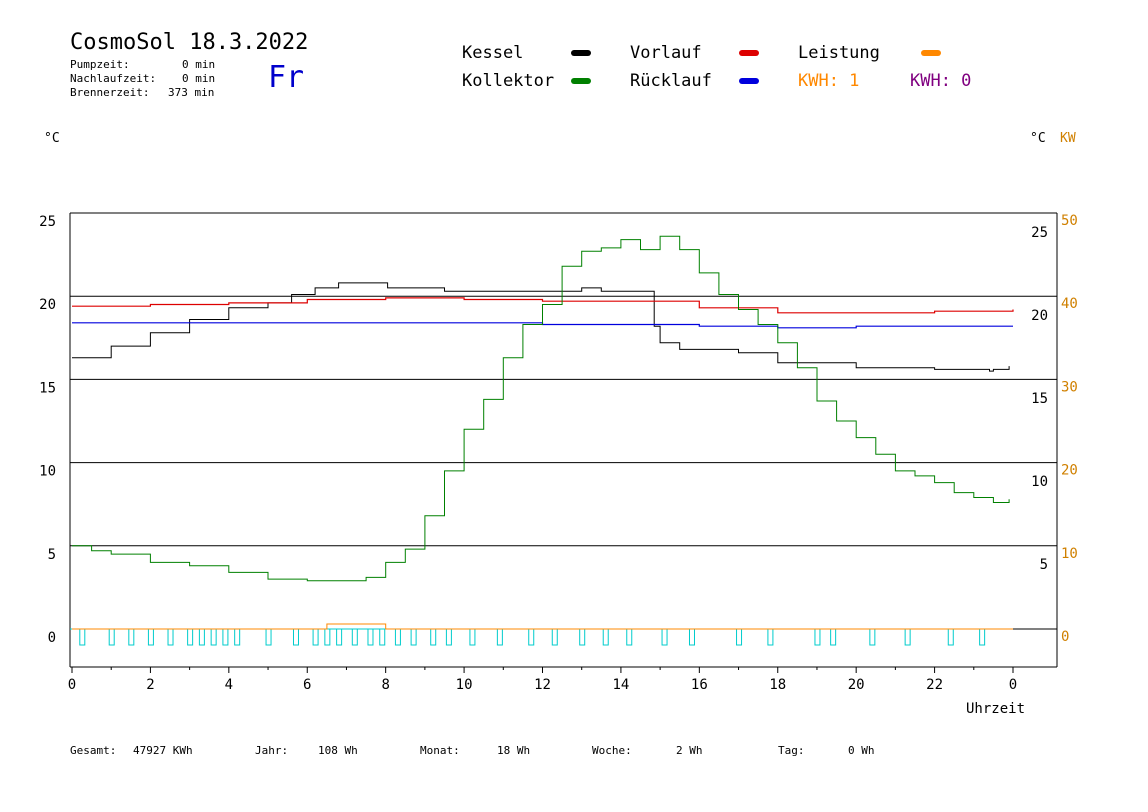 The height and width of the screenshot is (812, 1148). What do you see at coordinates (1039, 482) in the screenshot?
I see `y-tick-right-10: 10` at bounding box center [1039, 482].